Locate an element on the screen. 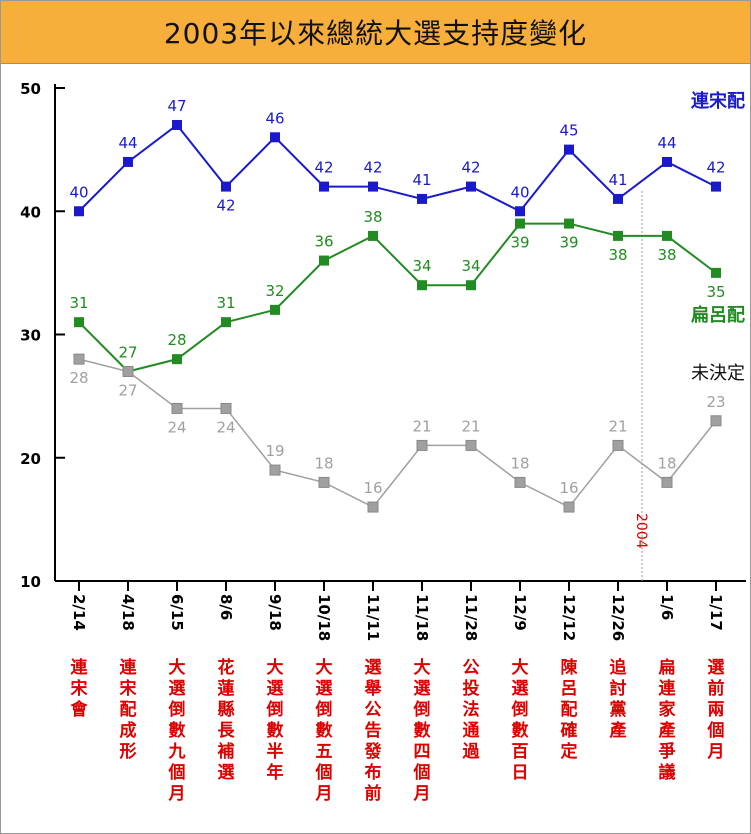 This screenshot has height=834, width=751. data-label: 38 is located at coordinates (372, 217).